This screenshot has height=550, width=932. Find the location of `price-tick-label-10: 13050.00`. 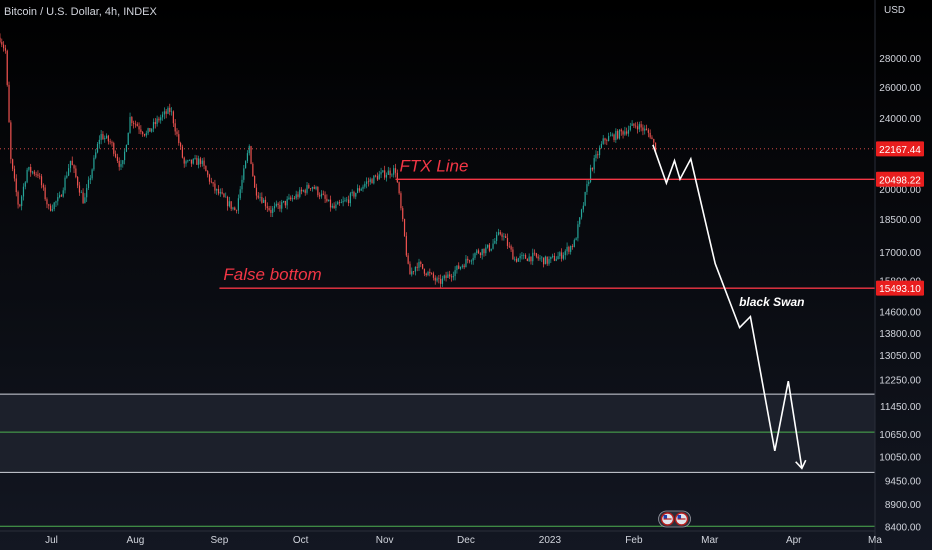

price-tick-label-10: 13050.00 is located at coordinates (900, 356).